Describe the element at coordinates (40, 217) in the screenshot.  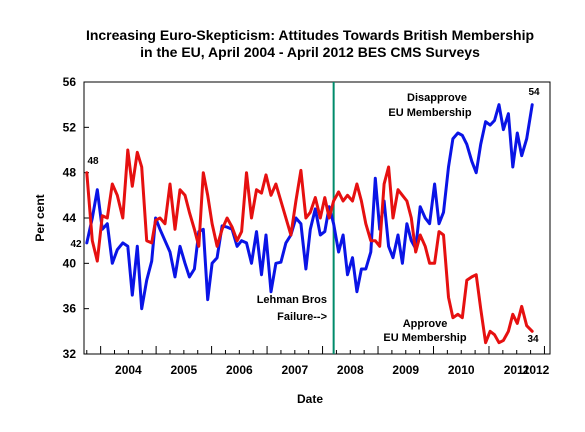
I see `y-axis-label: Per cent` at that location.